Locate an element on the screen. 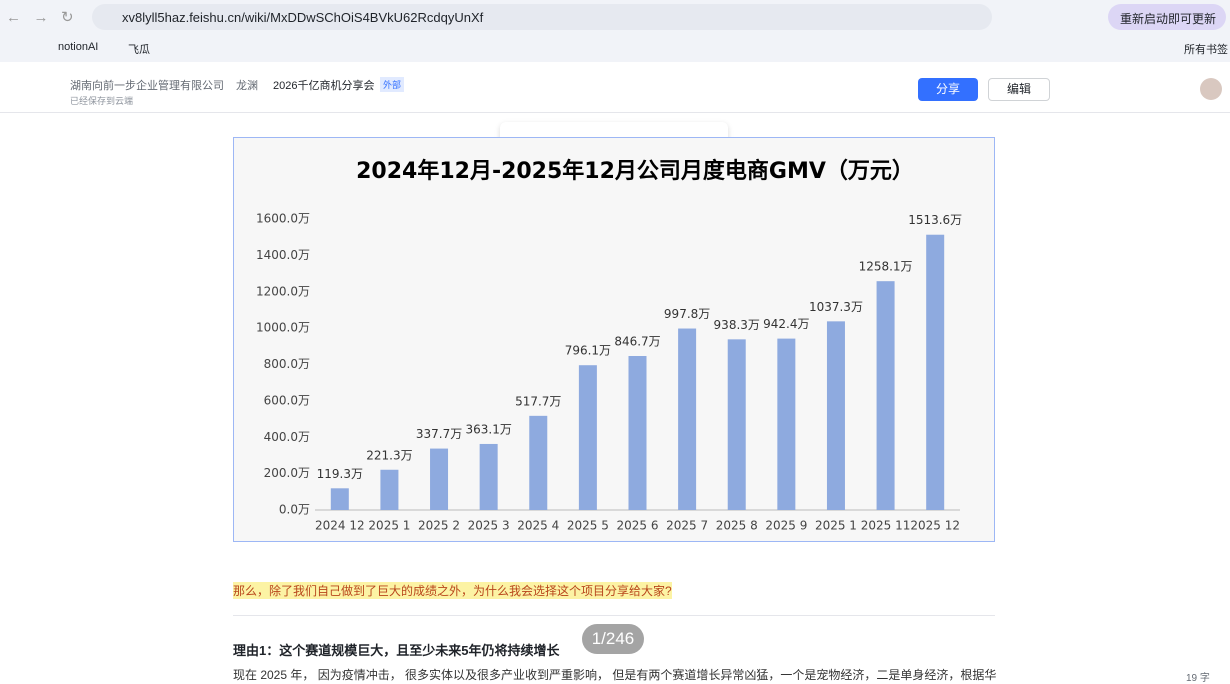  bookmark: notionAI is located at coordinates (78, 47).